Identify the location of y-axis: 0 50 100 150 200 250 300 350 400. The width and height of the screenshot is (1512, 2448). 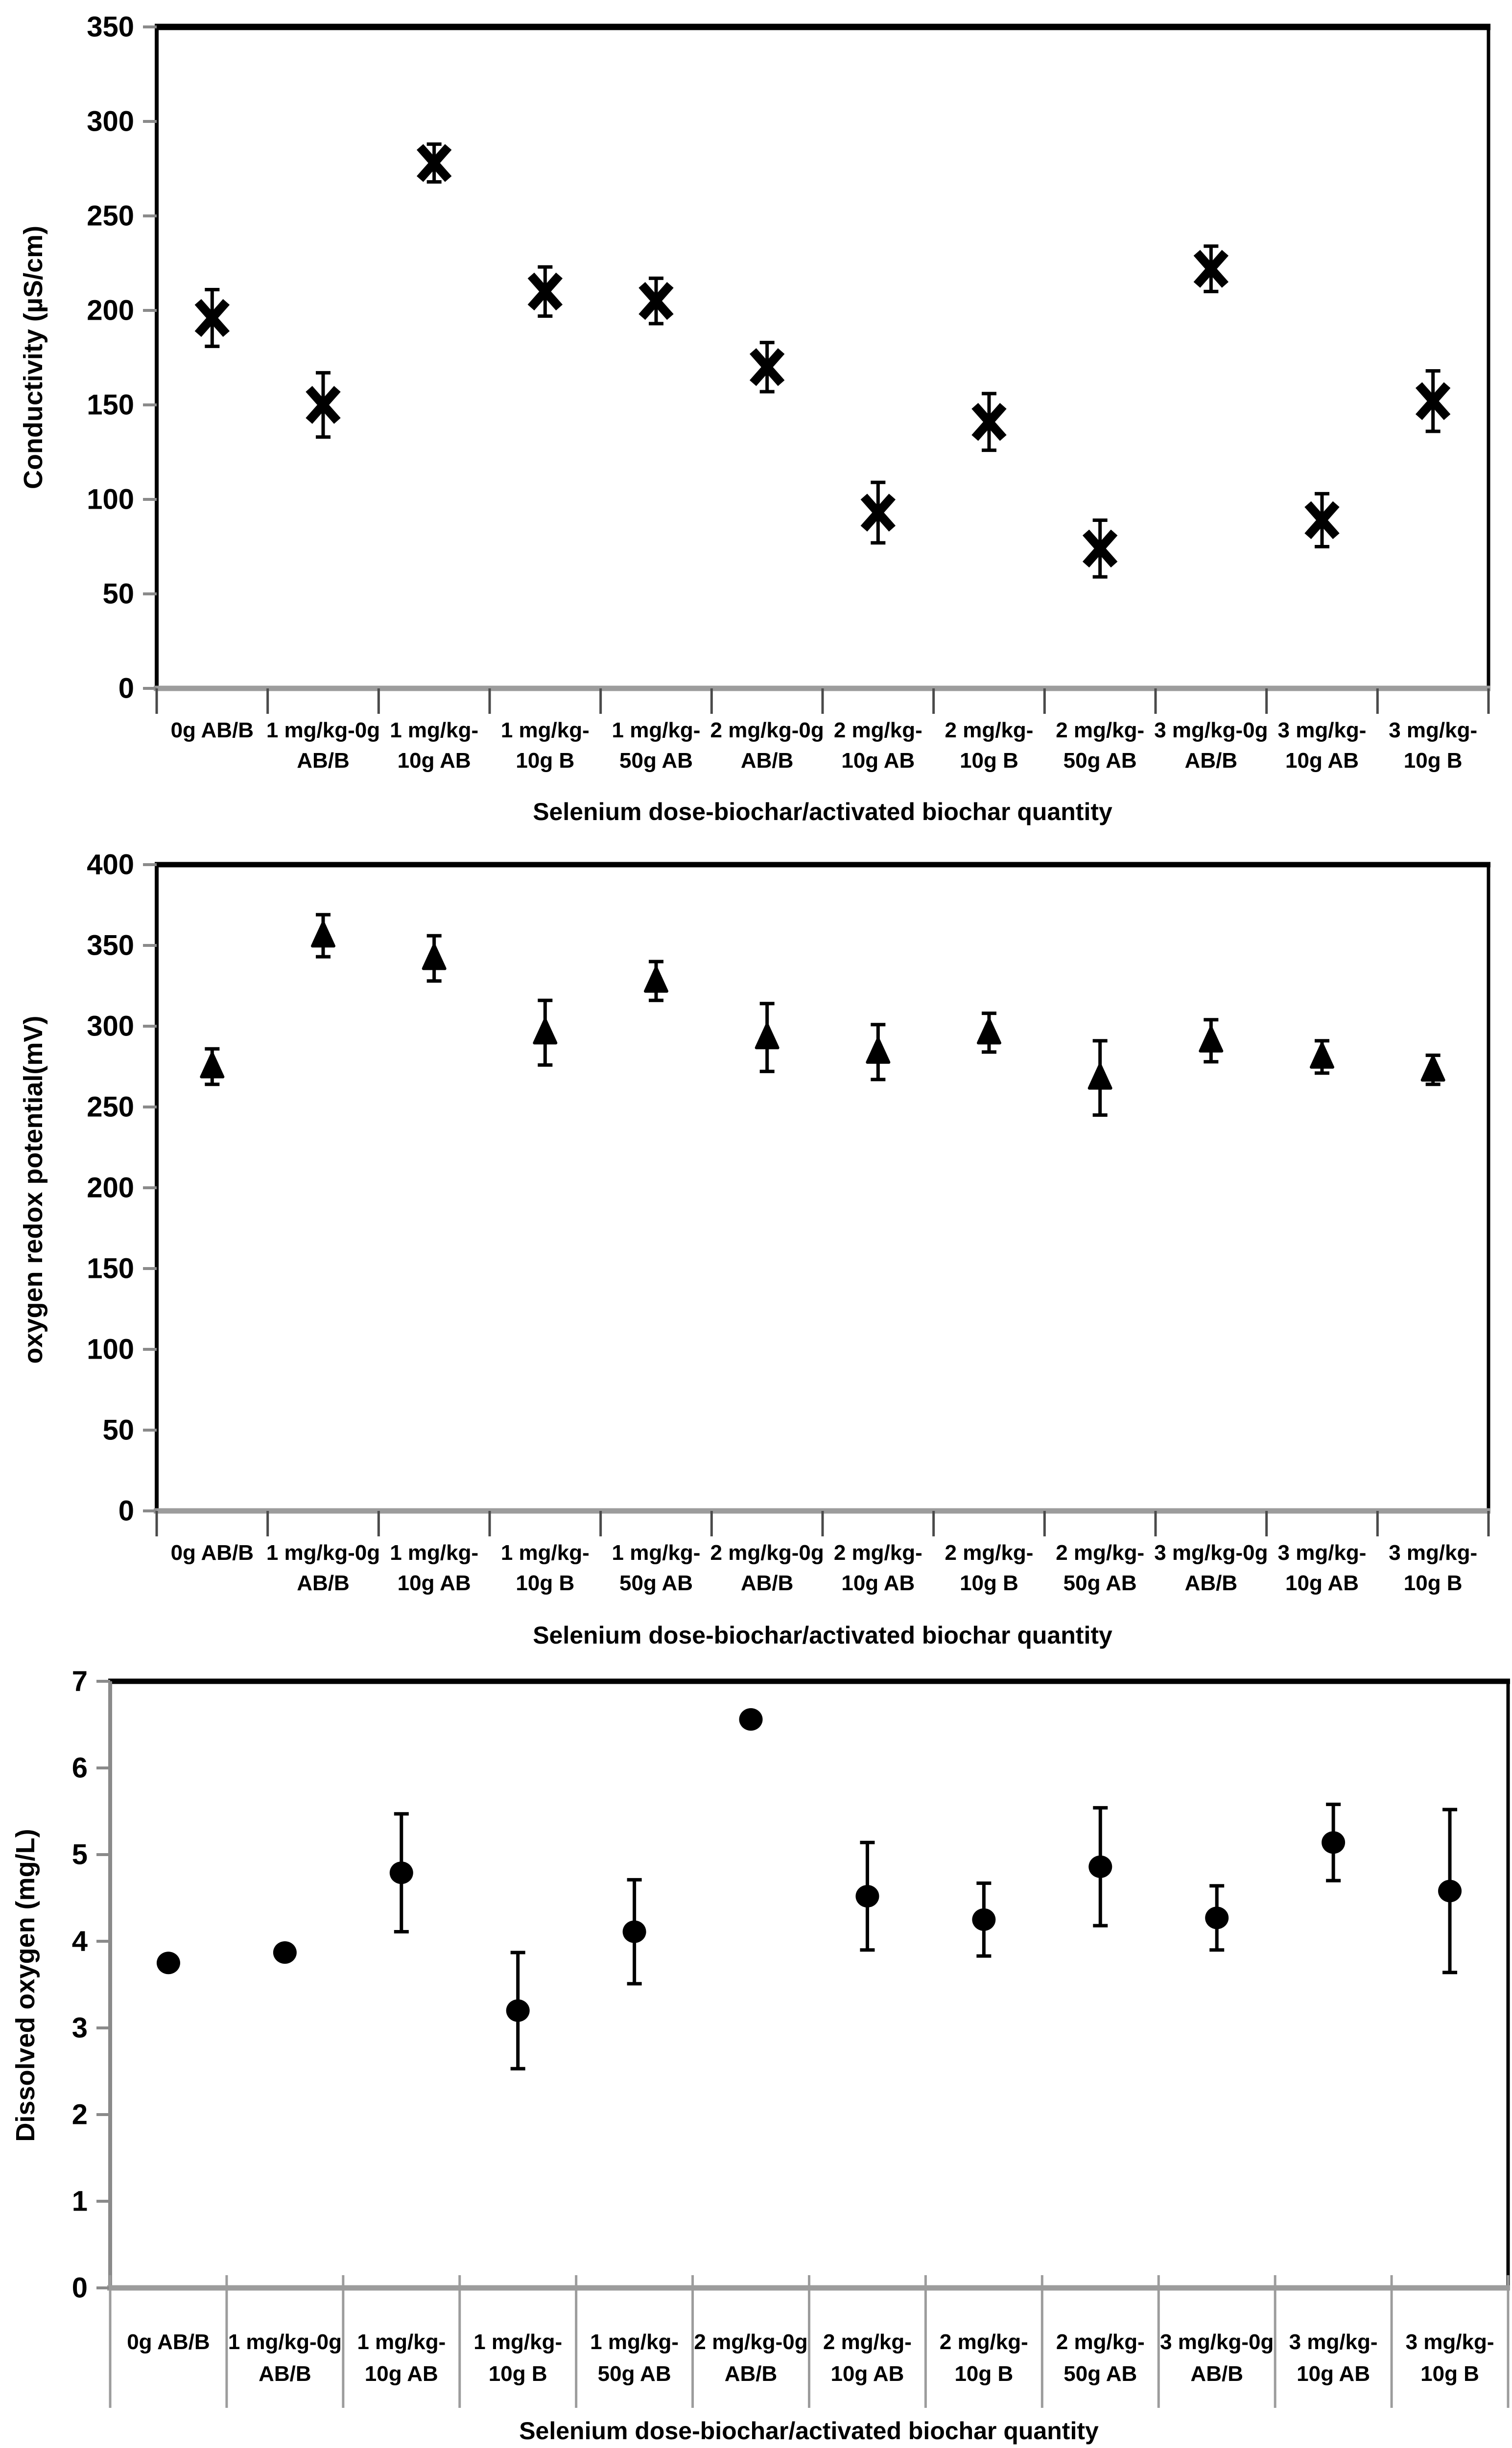
(122, 1189).